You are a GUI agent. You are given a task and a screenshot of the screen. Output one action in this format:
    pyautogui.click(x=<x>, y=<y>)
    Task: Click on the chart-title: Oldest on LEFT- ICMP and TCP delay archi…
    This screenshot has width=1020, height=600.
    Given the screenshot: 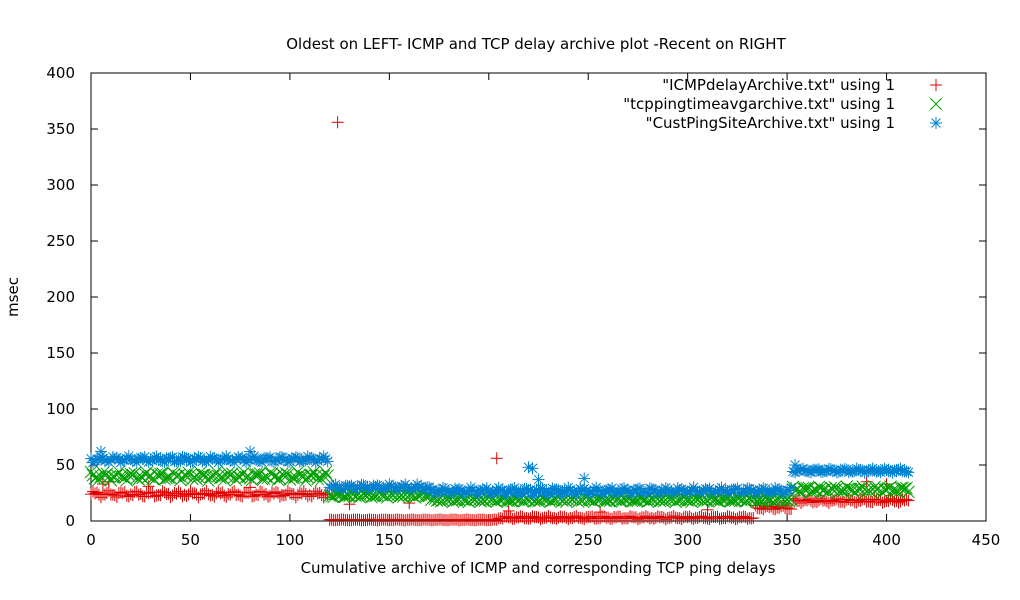 What is the action you would take?
    pyautogui.click(x=536, y=44)
    